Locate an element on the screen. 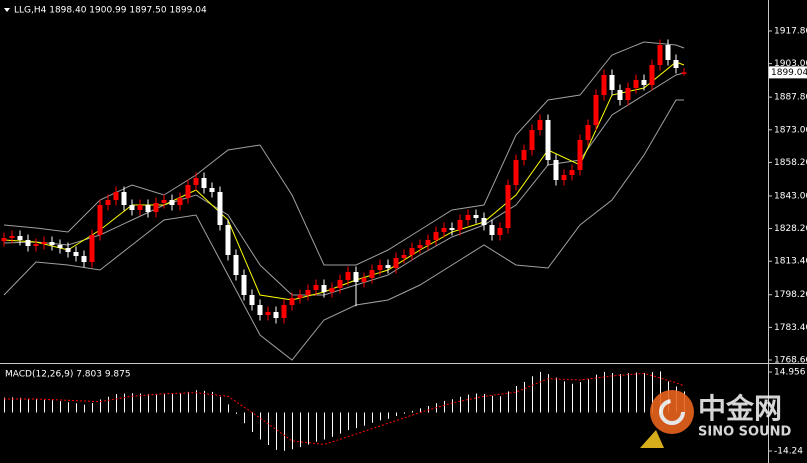  watermark: 中金网 SINO SOUND is located at coordinates (716, 419).